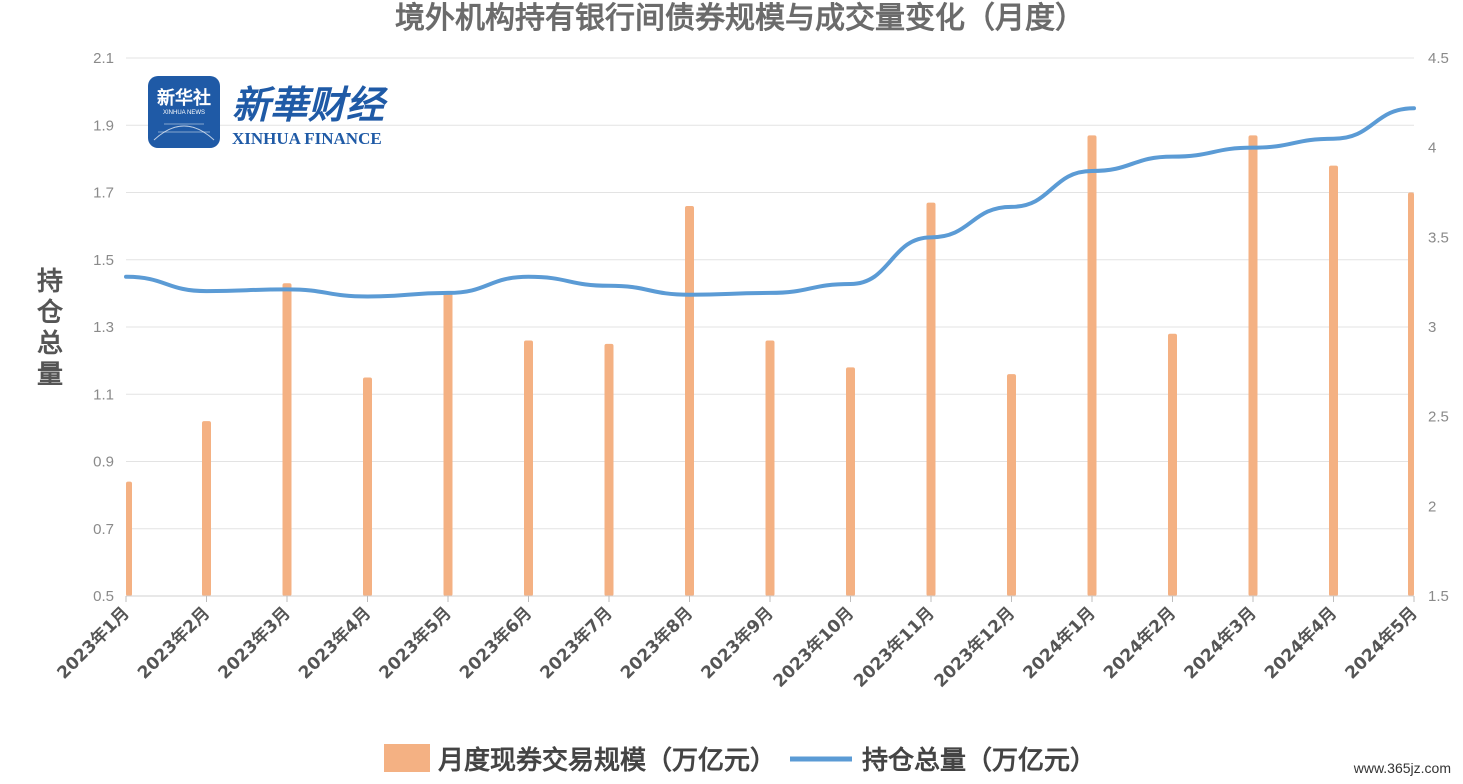 This screenshot has width=1463, height=784. I want to click on left-tick-label: 0.9, so click(103, 462).